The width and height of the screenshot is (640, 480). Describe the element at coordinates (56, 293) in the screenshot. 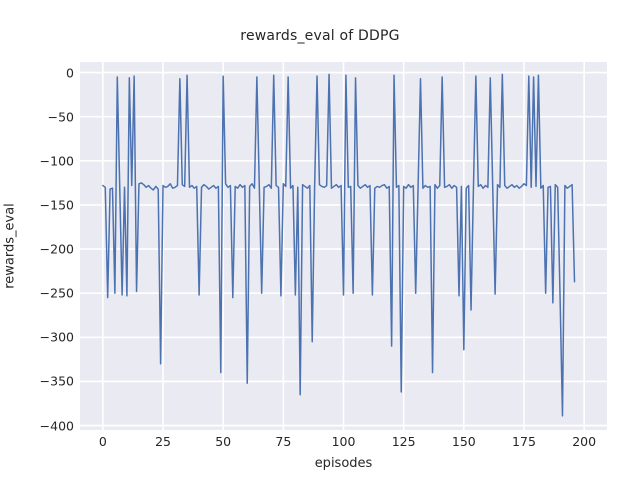

I see `y-tick-label: −250` at that location.